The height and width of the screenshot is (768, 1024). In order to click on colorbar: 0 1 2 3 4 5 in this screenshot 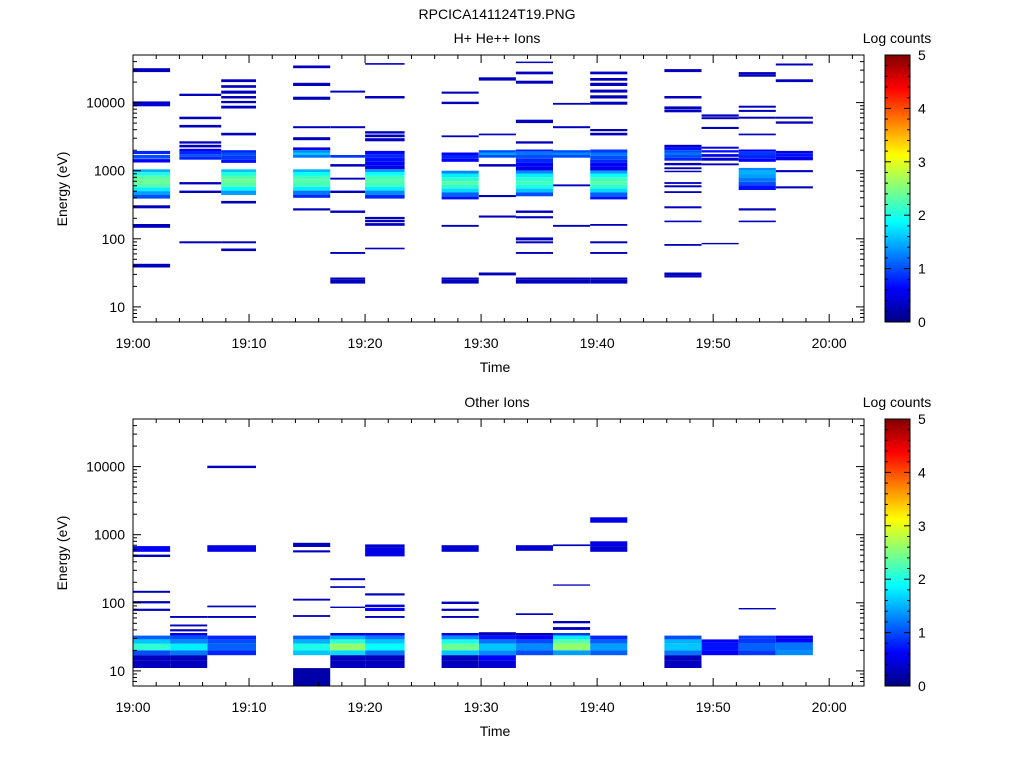, I will do `click(905, 188)`.